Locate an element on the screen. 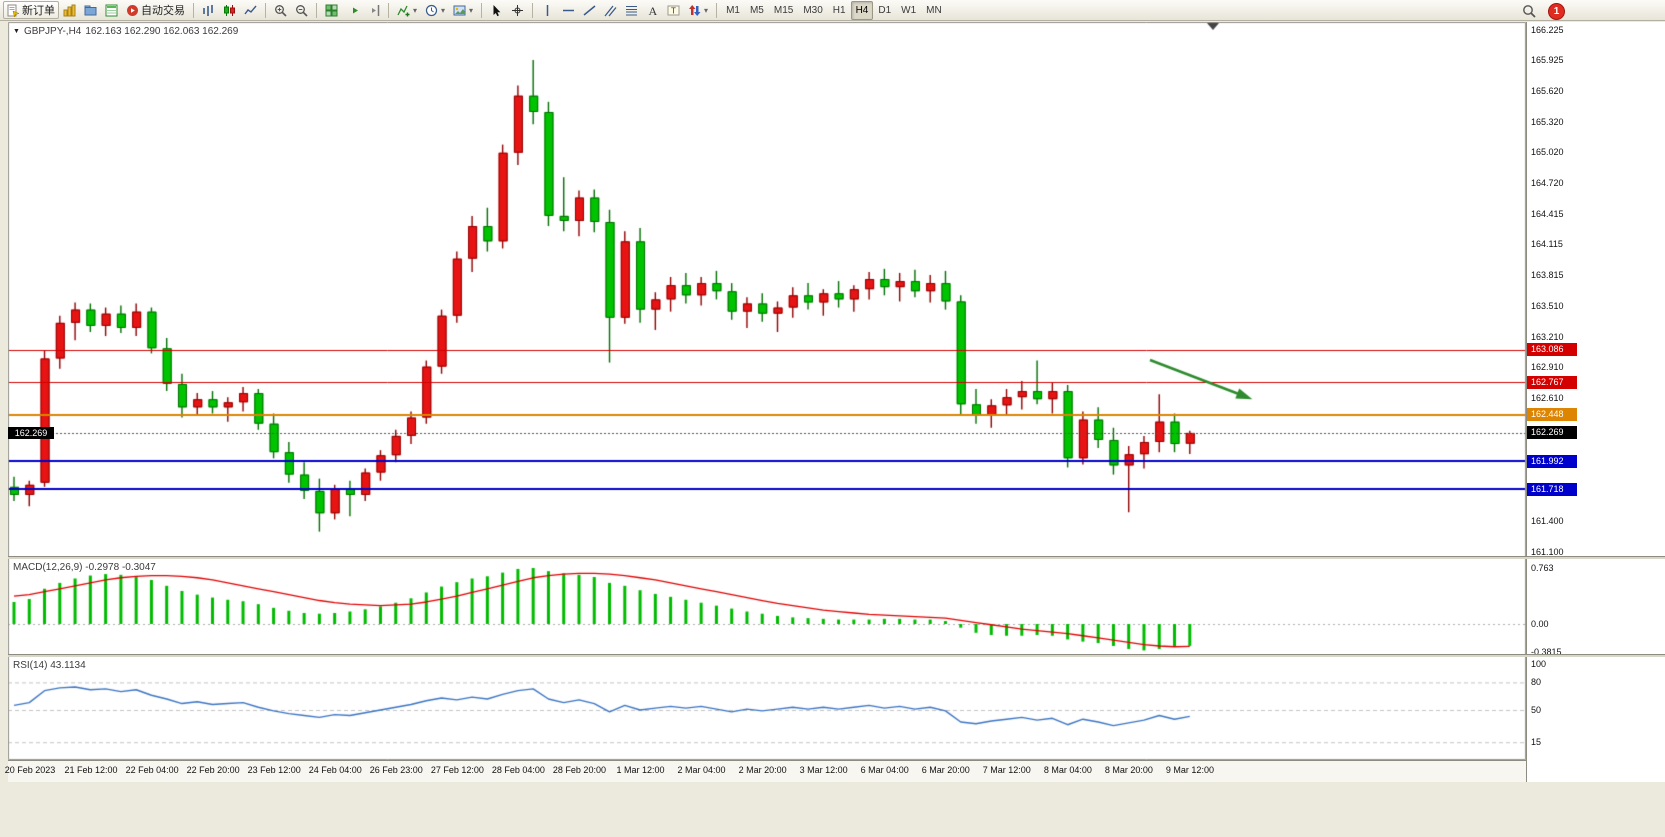  fibonacci-button is located at coordinates (631, 10).